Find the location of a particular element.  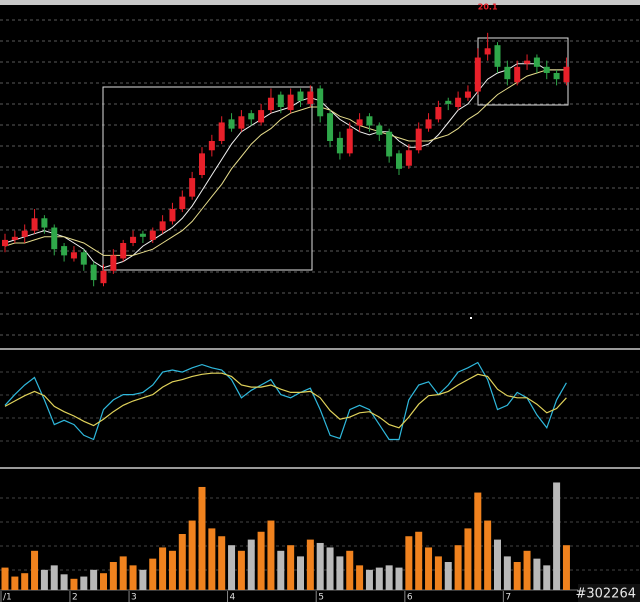

x-tick-label: 5 is located at coordinates (321, 597).